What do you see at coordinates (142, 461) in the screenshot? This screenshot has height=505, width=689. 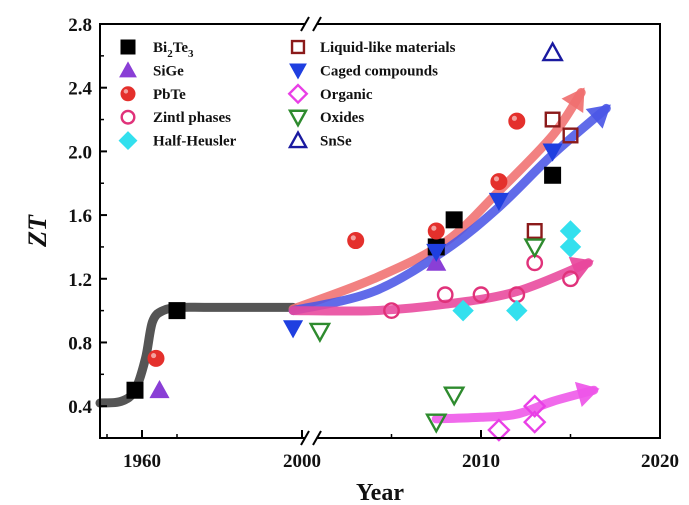 I see `x-tick-label-1: 1960` at bounding box center [142, 461].